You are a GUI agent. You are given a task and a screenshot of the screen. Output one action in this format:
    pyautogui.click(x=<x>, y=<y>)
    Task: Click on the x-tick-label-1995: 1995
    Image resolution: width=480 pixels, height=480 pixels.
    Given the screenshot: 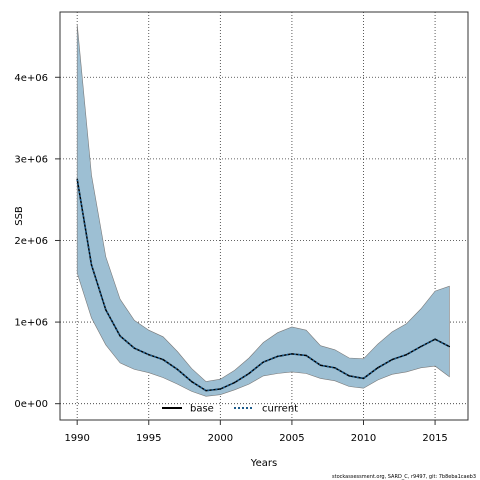 What is the action you would take?
    pyautogui.click(x=148, y=438)
    